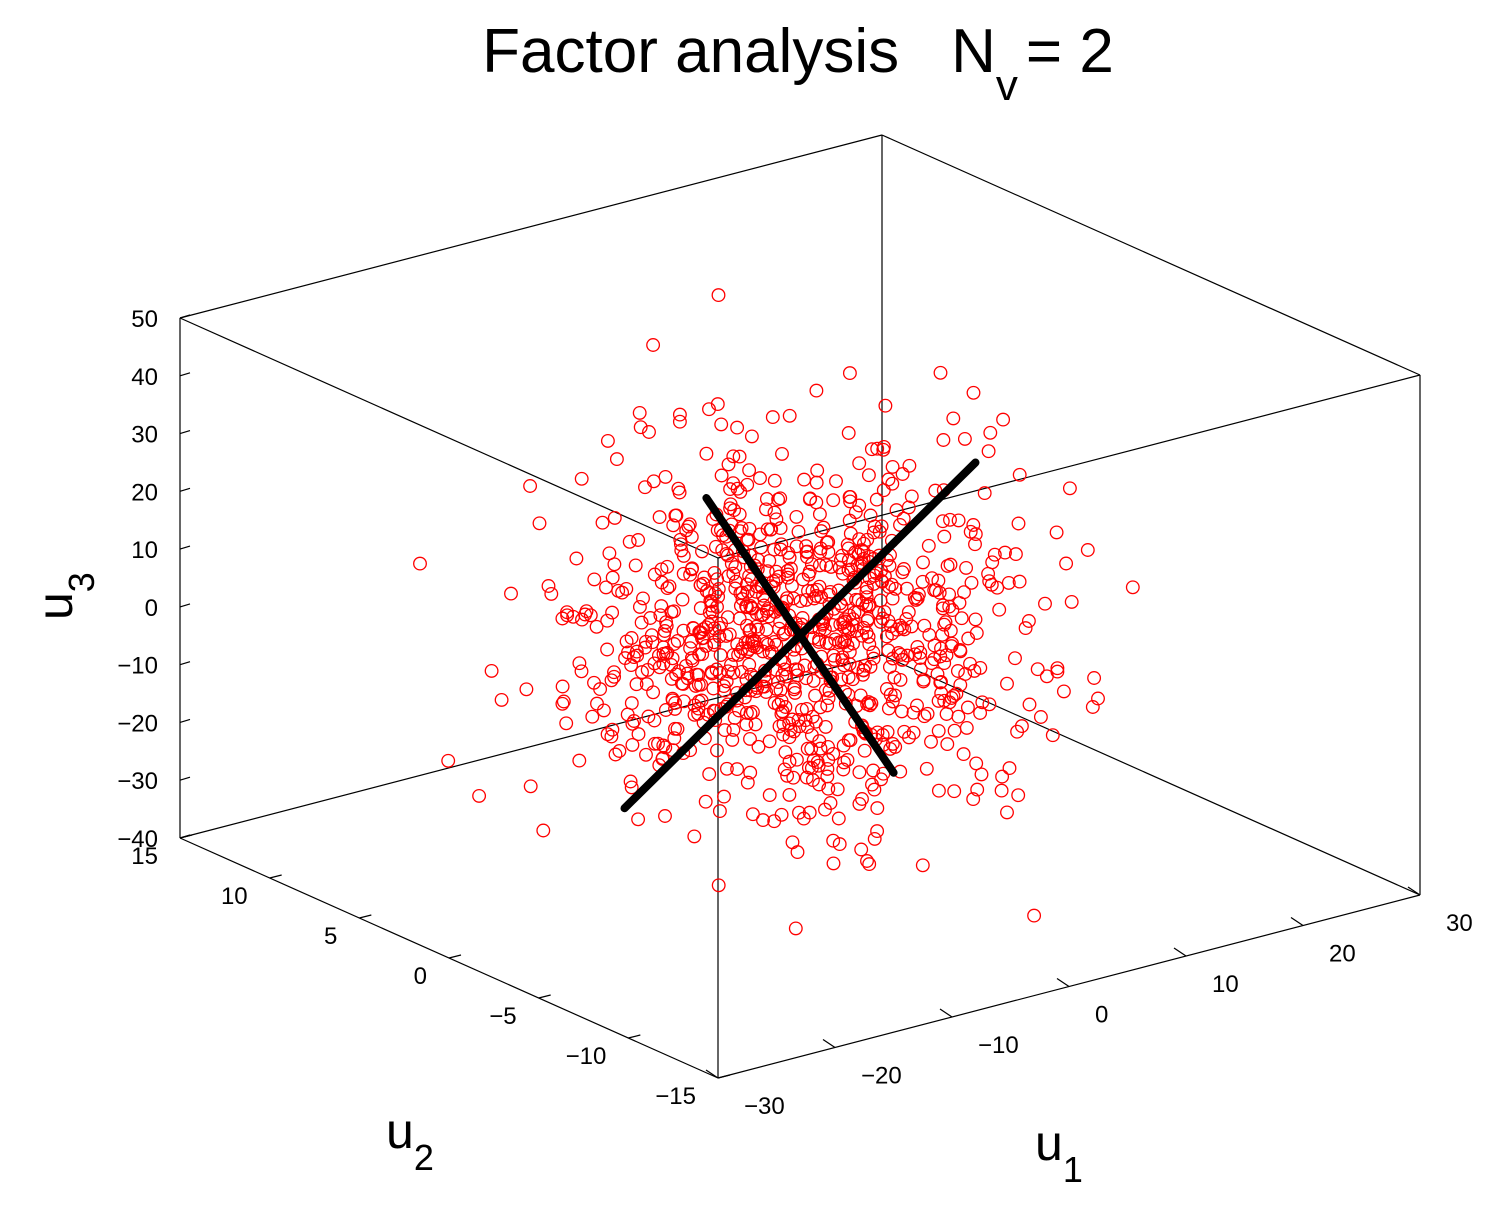 Image resolution: width=1487 pixels, height=1205 pixels. I want to click on x-tick, so click(1414, 891).